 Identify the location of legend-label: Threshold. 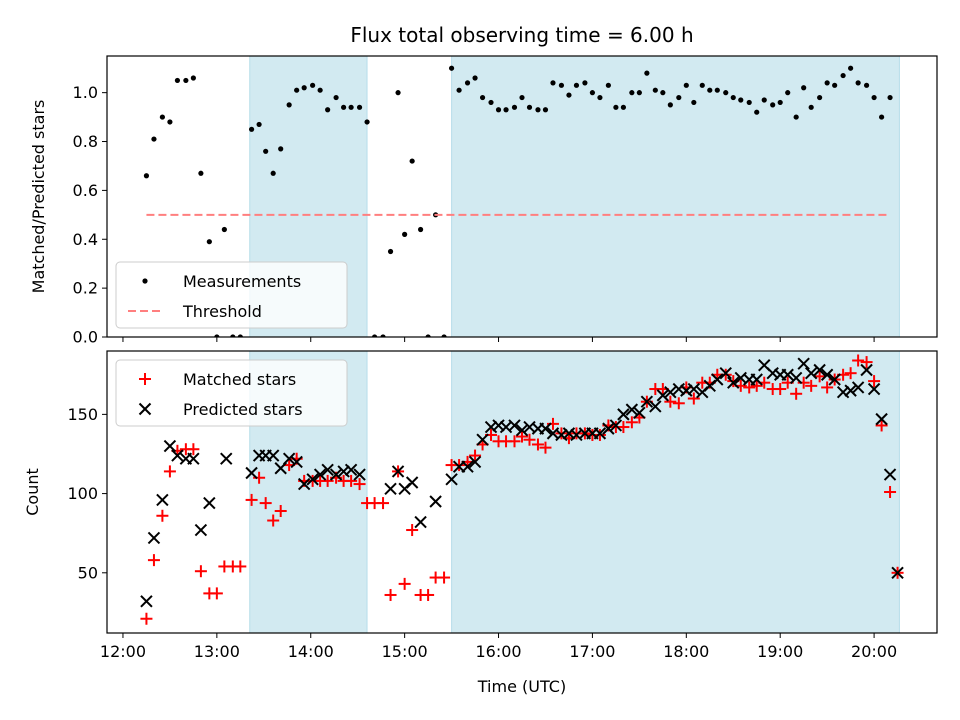
(222, 311).